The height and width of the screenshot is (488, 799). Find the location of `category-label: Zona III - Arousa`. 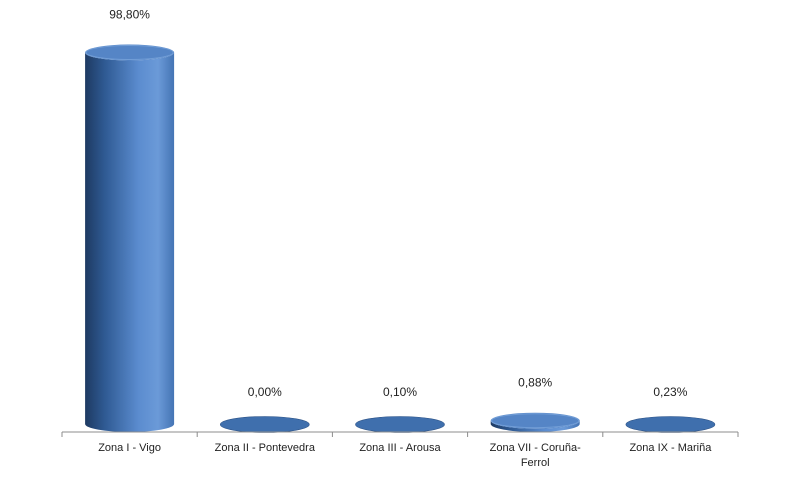

category-label: Zona III - Arousa is located at coordinates (400, 448).